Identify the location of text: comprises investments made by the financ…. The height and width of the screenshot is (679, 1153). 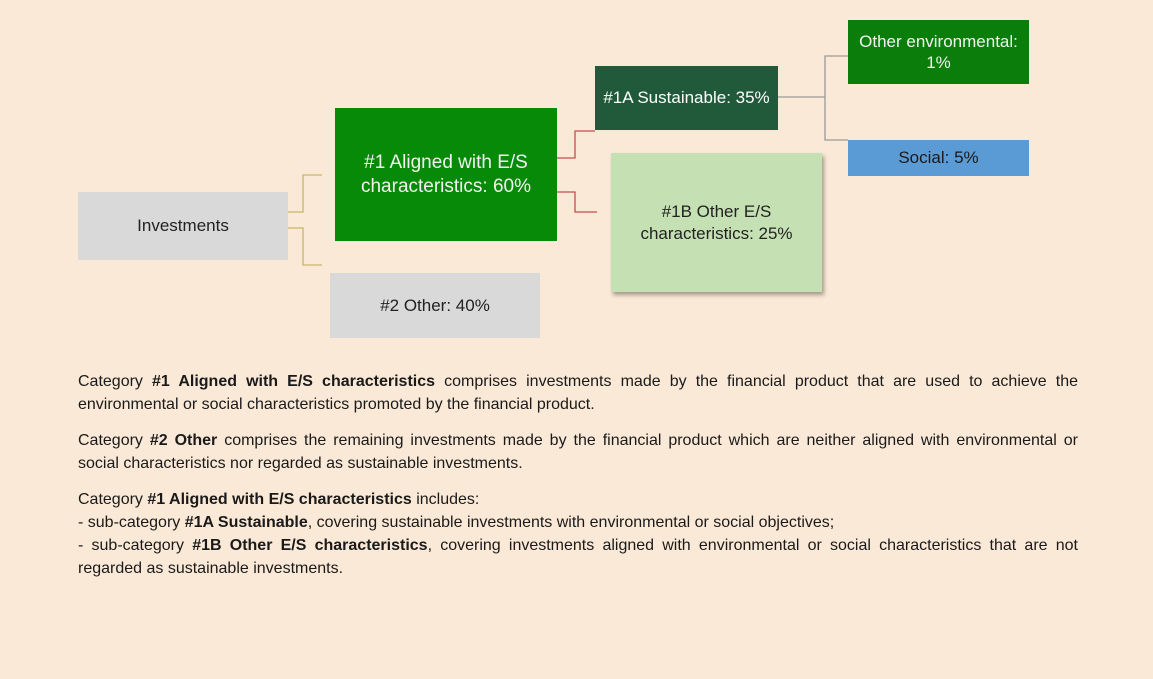
(578, 393).